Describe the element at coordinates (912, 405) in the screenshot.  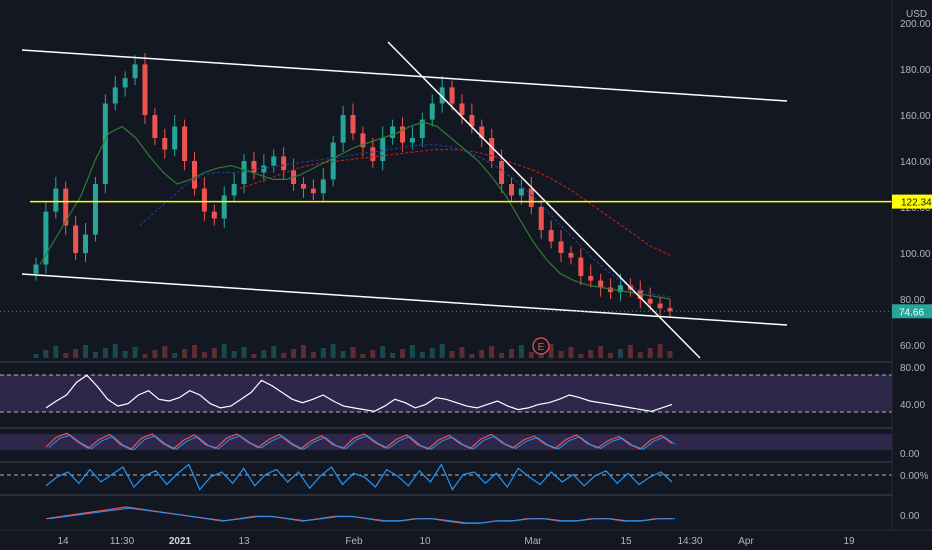
I see `rsi-level-label: 40.00` at that location.